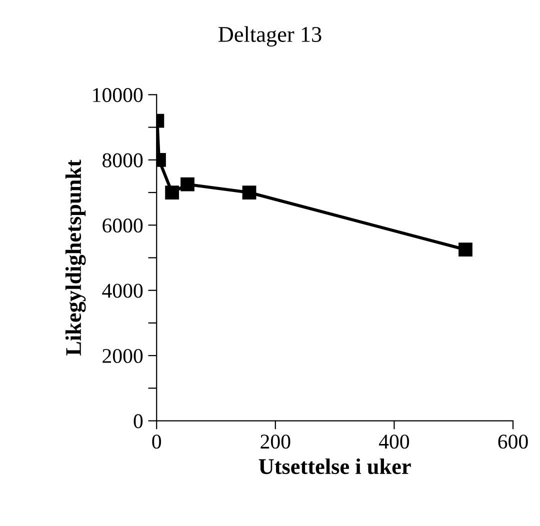 This screenshot has width=540, height=526. What do you see at coordinates (275, 441) in the screenshot?
I see `x-tick-label: 200` at bounding box center [275, 441].